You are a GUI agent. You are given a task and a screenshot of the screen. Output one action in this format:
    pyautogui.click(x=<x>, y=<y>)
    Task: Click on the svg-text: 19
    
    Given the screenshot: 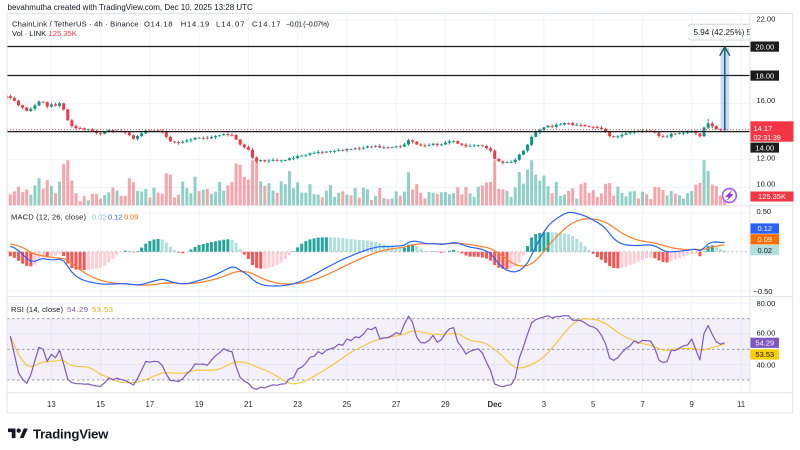 What is the action you would take?
    pyautogui.click(x=199, y=404)
    